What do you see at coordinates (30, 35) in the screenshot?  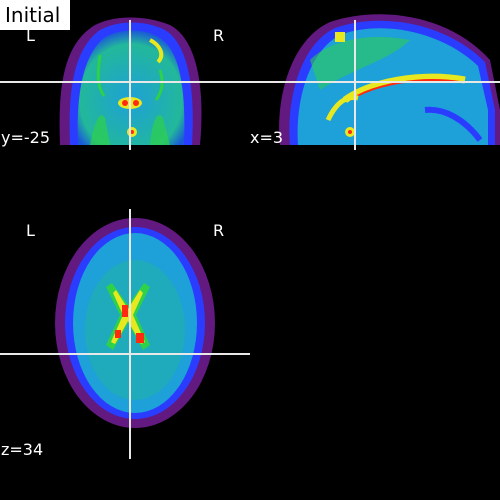 I see `coronal-left-label: L` at bounding box center [30, 35].